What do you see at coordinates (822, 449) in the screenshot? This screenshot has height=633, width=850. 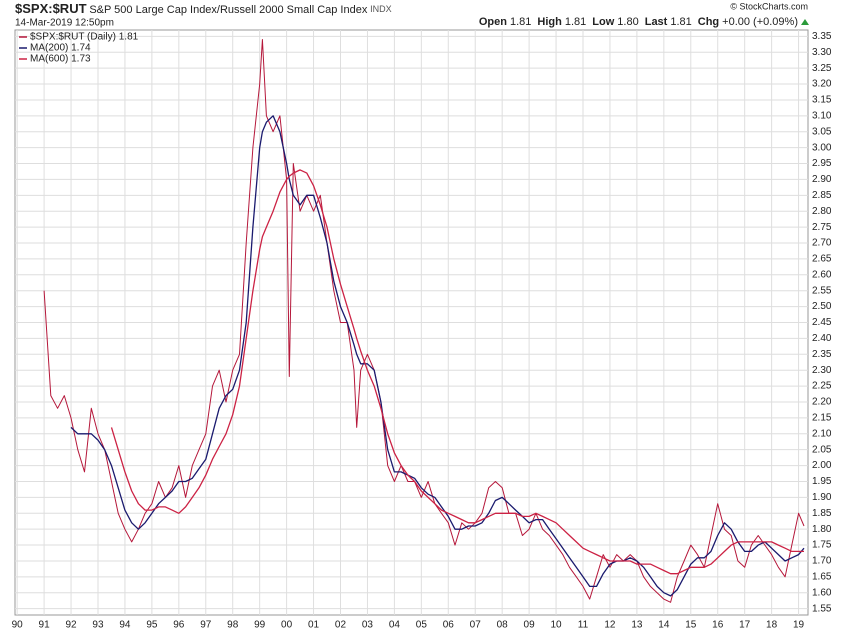 I see `y-tick-label: 2.05` at bounding box center [822, 449].